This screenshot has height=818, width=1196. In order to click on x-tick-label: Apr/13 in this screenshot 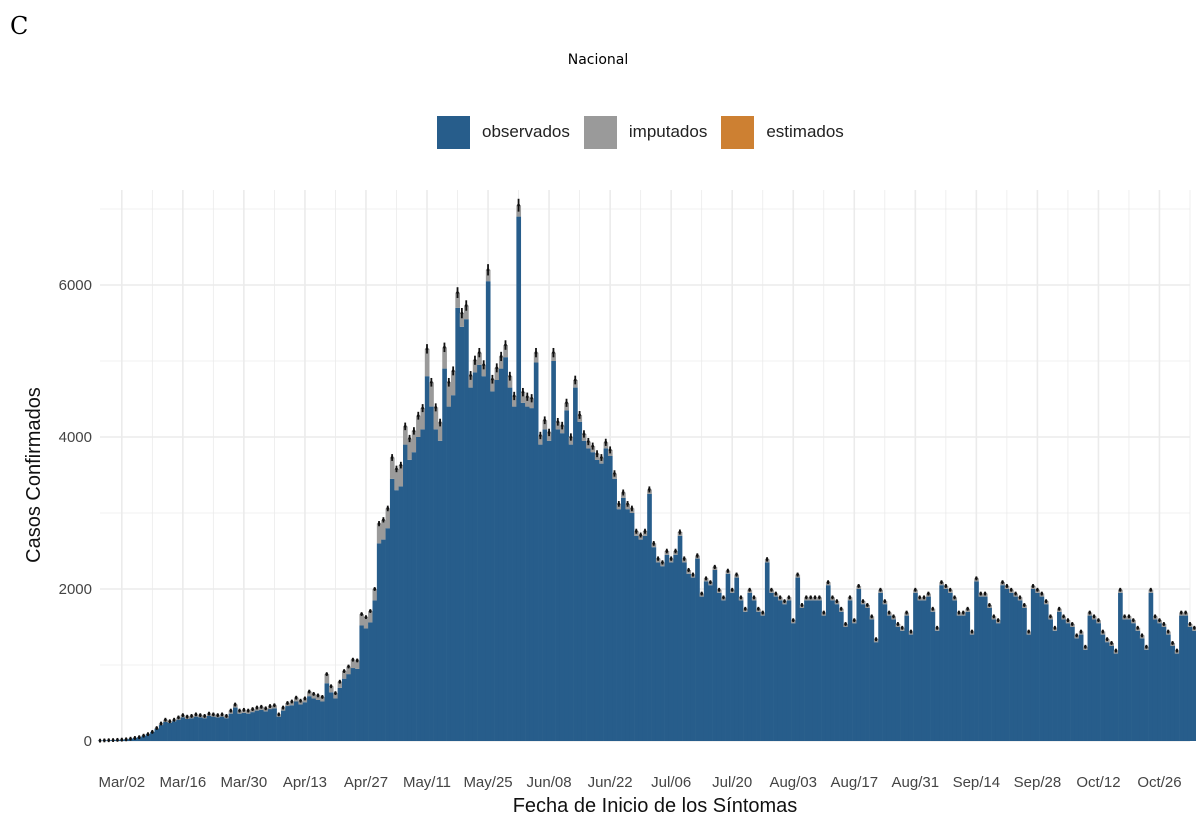, I will do `click(305, 782)`.